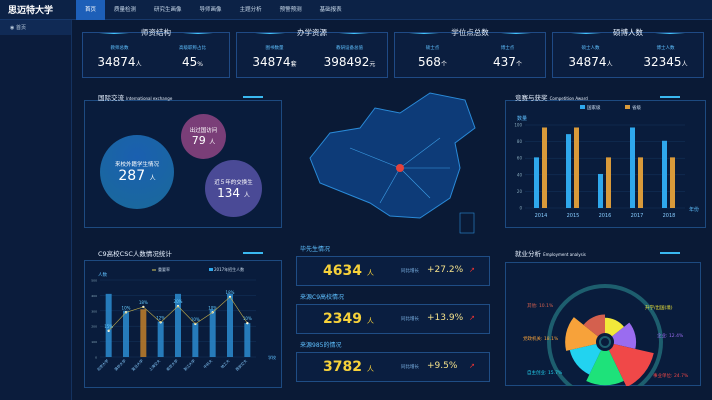 Image resolution: width=712 pixels, height=400 pixels. Describe the element at coordinates (102, 274) in the screenshot. I see `y-axis-label: 人数` at that location.